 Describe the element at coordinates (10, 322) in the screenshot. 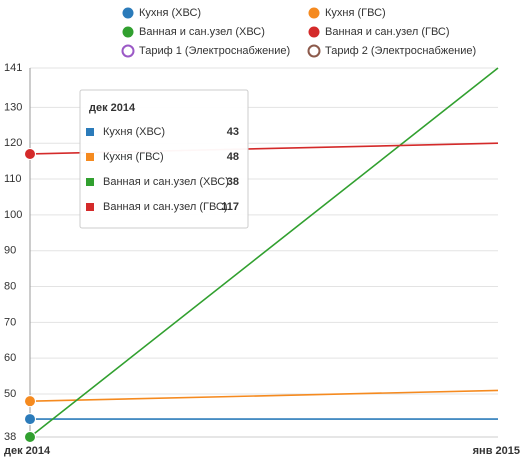

I see `y-tick-label: 70` at that location.